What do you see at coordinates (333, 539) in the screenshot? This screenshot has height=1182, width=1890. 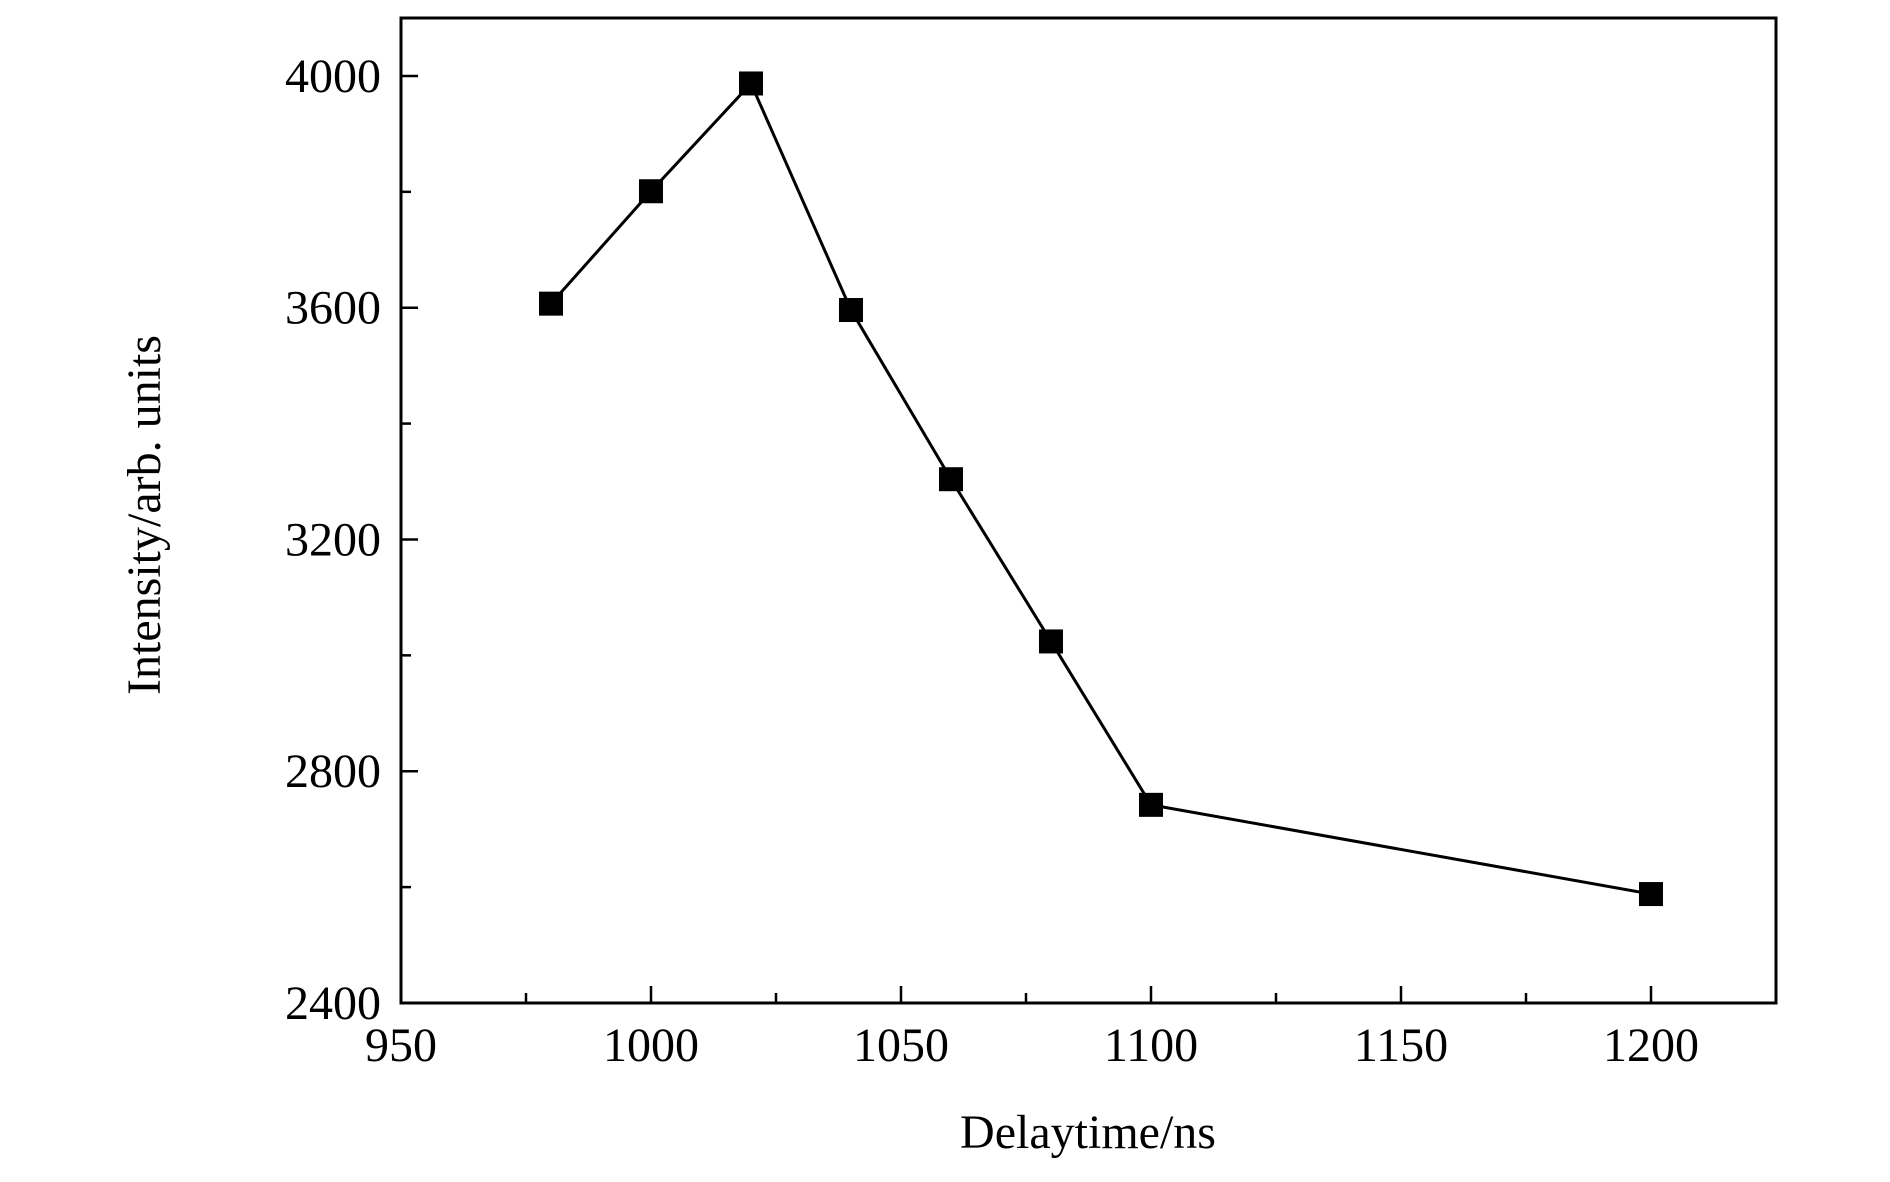 I see `y-tick-label: 3200` at bounding box center [333, 539].